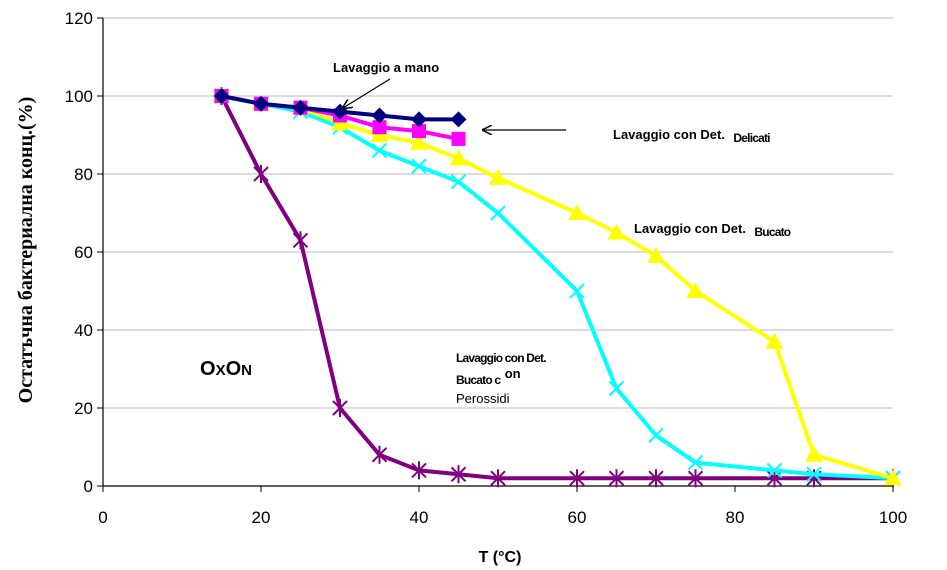 The width and height of the screenshot is (947, 570). I want to click on y-tick-label: 20, so click(83, 408).